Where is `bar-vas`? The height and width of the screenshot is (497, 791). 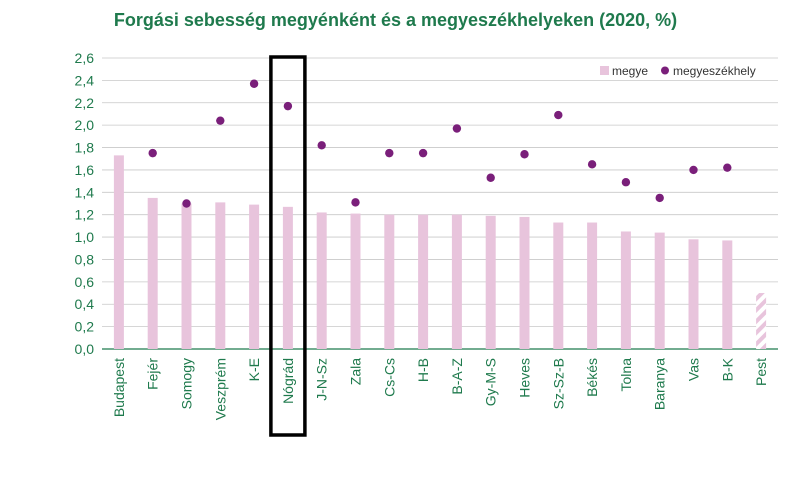 bar-vas is located at coordinates (693, 294).